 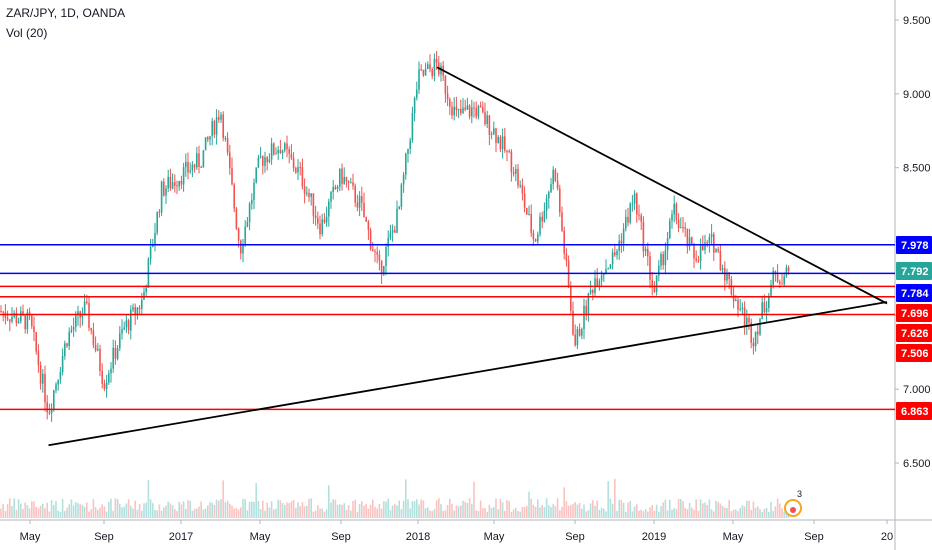 What do you see at coordinates (457, 531) in the screenshot?
I see `time-axis: May Sep 2017 May Sep 2018 May Sep 2019 May Sep 20` at bounding box center [457, 531].